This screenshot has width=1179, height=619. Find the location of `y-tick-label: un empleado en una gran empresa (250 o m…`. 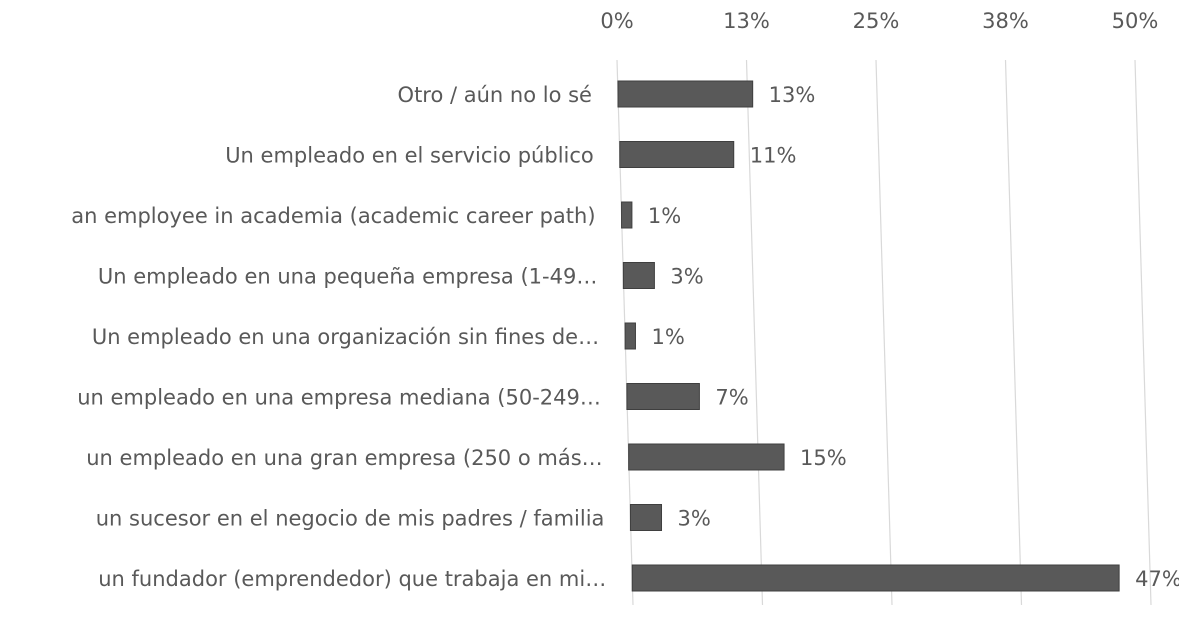

y-tick-label: un empleado en una gran empresa (250 o m… is located at coordinates (344, 458).